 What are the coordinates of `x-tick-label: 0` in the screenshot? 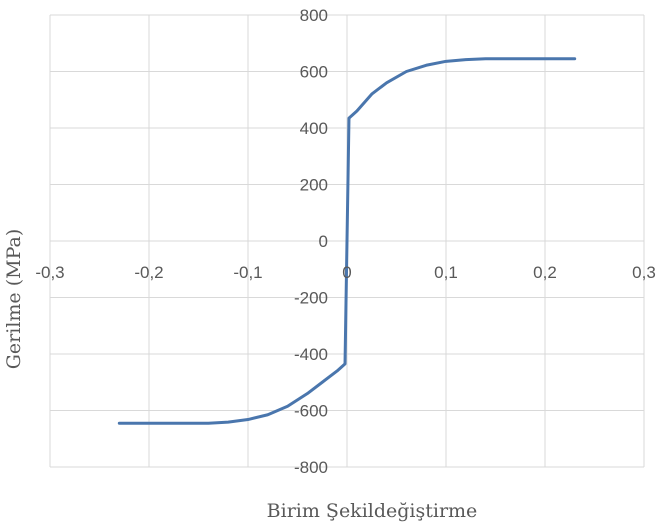 It's located at (346, 272).